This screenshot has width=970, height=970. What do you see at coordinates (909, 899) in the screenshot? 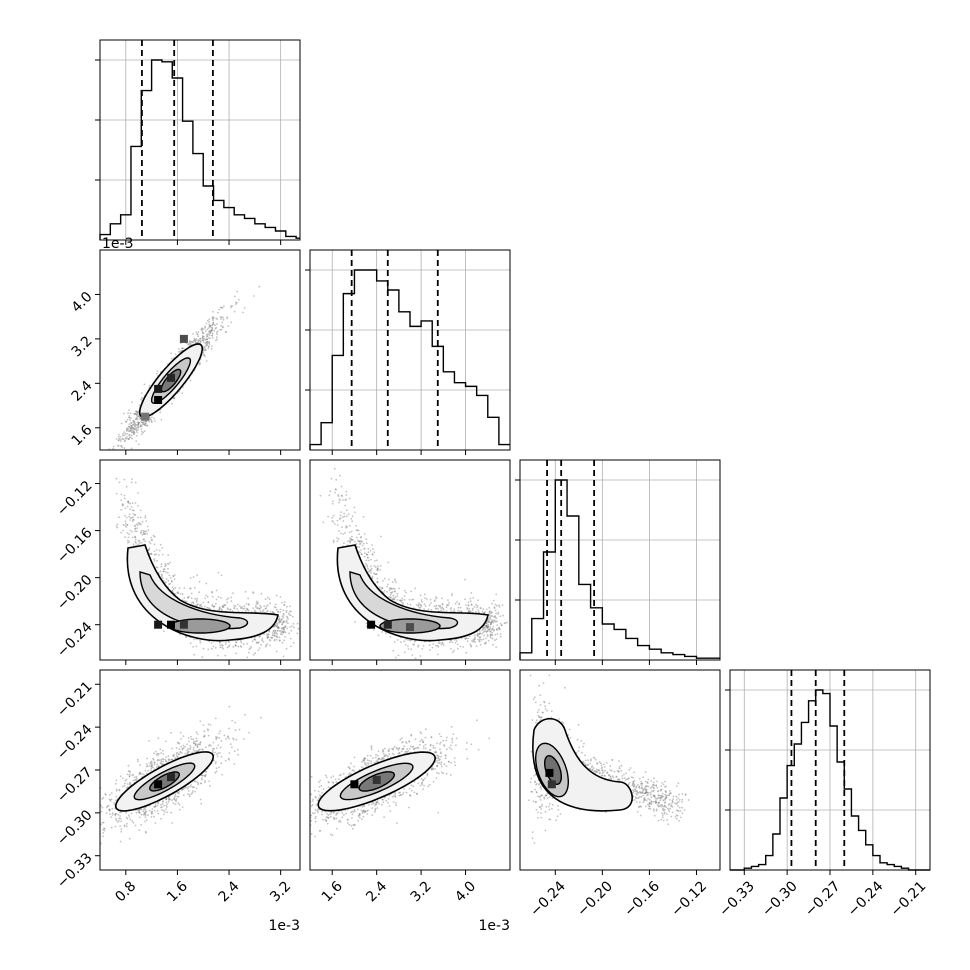
I see `xtick-label-3-4: −0.21` at bounding box center [909, 899].